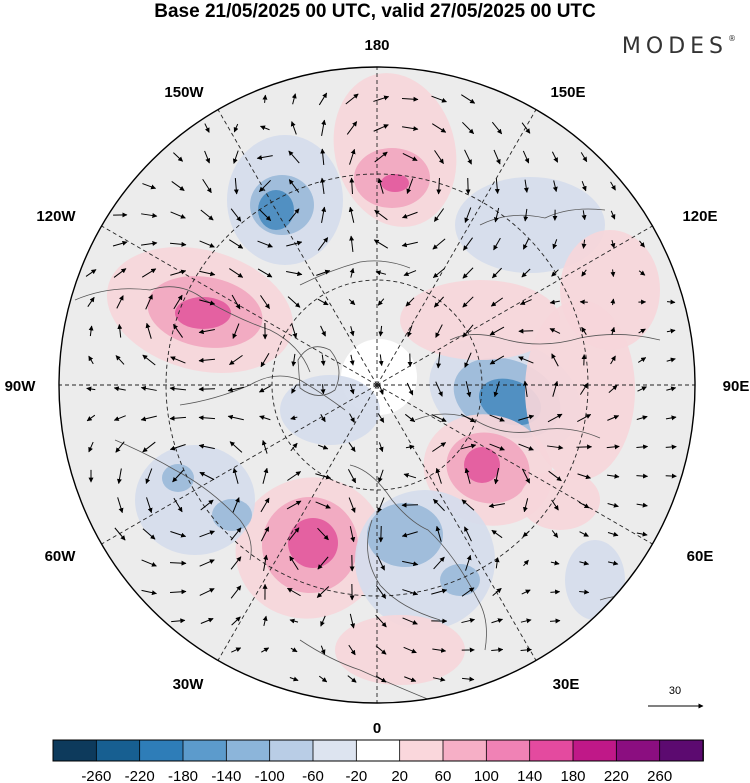 Image resolution: width=750 pixels, height=783 pixels. What do you see at coordinates (399, 775) in the screenshot?
I see `colorbar-tick-label: 20` at bounding box center [399, 775].